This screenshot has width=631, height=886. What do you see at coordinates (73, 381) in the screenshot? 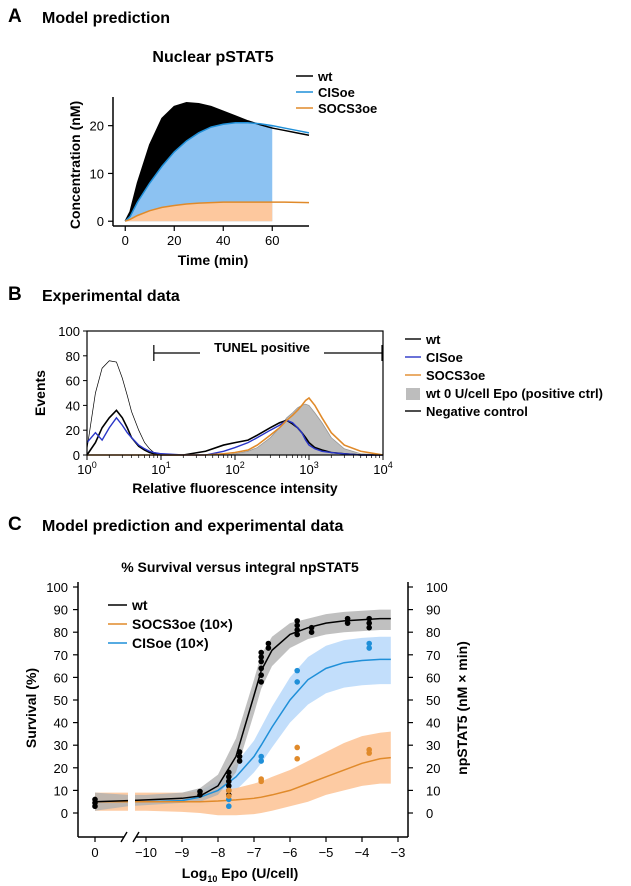
I see `y-tick-label: 60` at bounding box center [73, 381].